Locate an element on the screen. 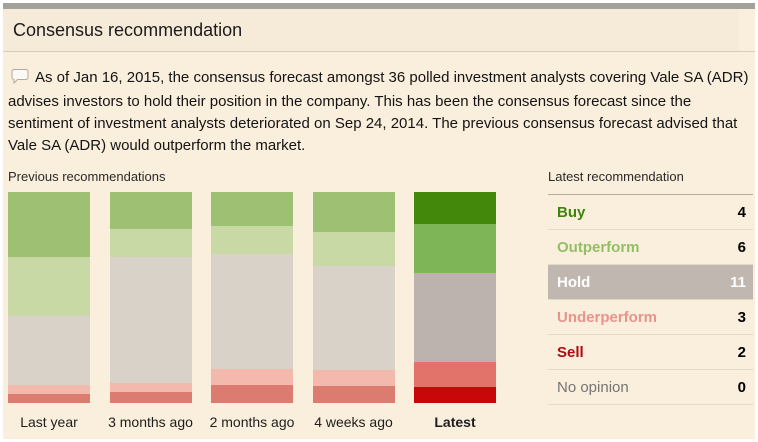 The width and height of the screenshot is (758, 442). row-label-sell: Sell is located at coordinates (570, 352).